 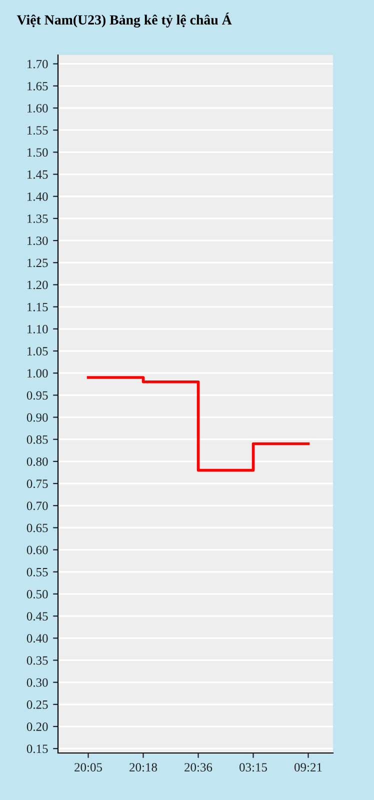 I want to click on y-tick-label: 1.35, so click(x=38, y=218).